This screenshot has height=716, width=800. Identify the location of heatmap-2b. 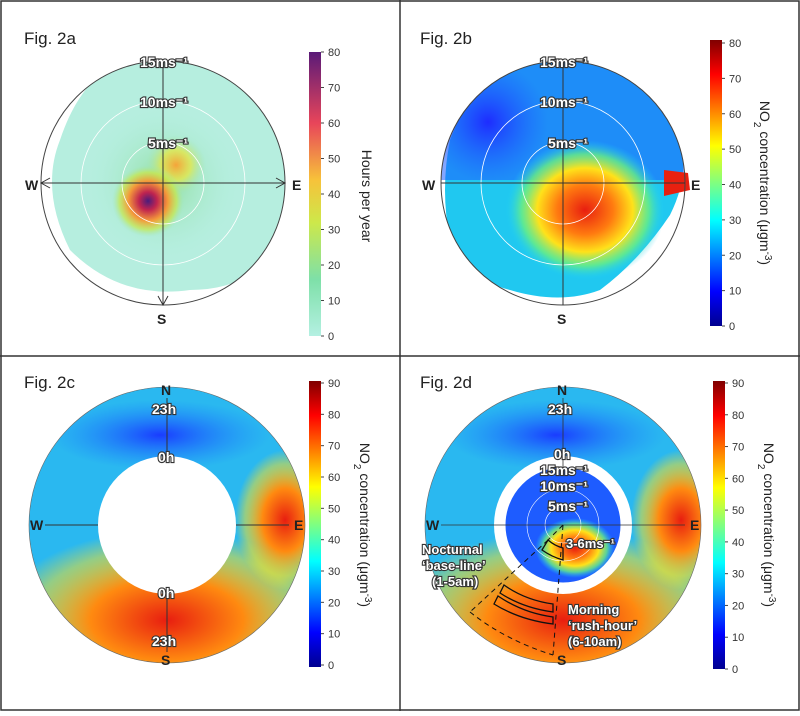
(563, 179).